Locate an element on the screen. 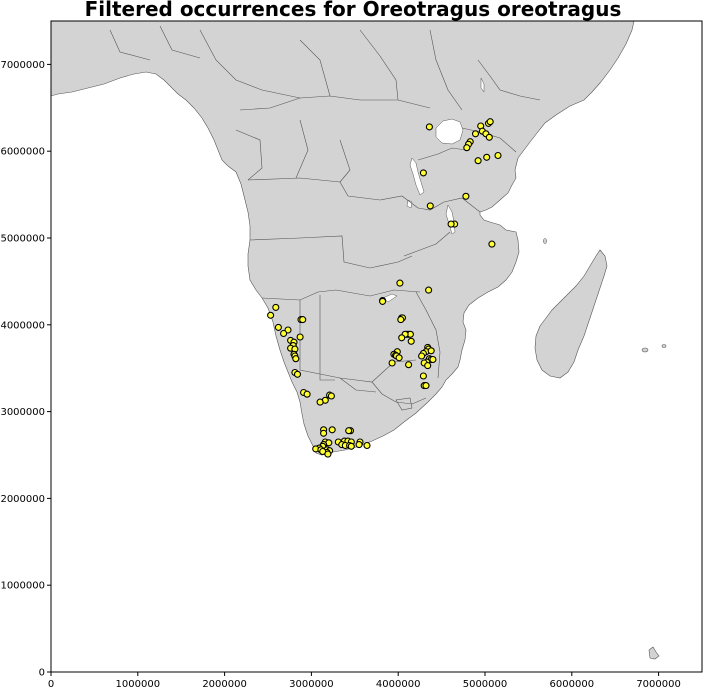 This screenshot has width=706, height=690. lake-victoria is located at coordinates (449, 131).